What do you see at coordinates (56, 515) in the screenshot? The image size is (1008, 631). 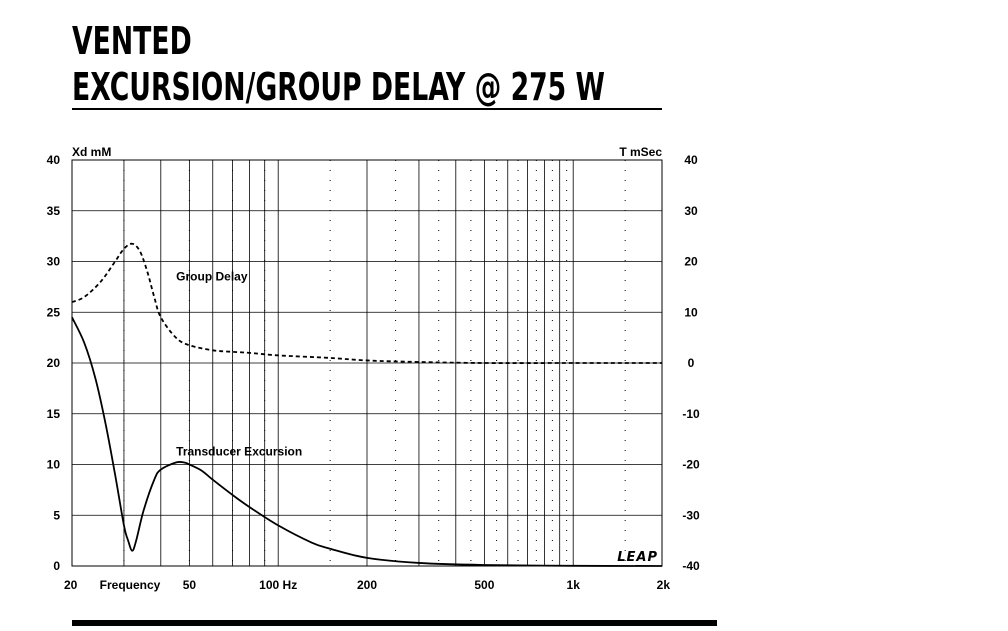 I see `y-left-tick-label: 5` at bounding box center [56, 515].